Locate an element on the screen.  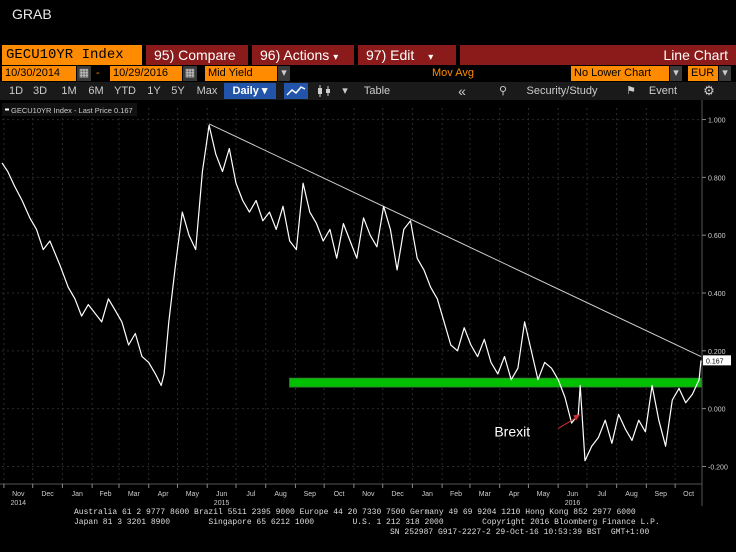
frequency-label: Daily is located at coordinates (245, 91).